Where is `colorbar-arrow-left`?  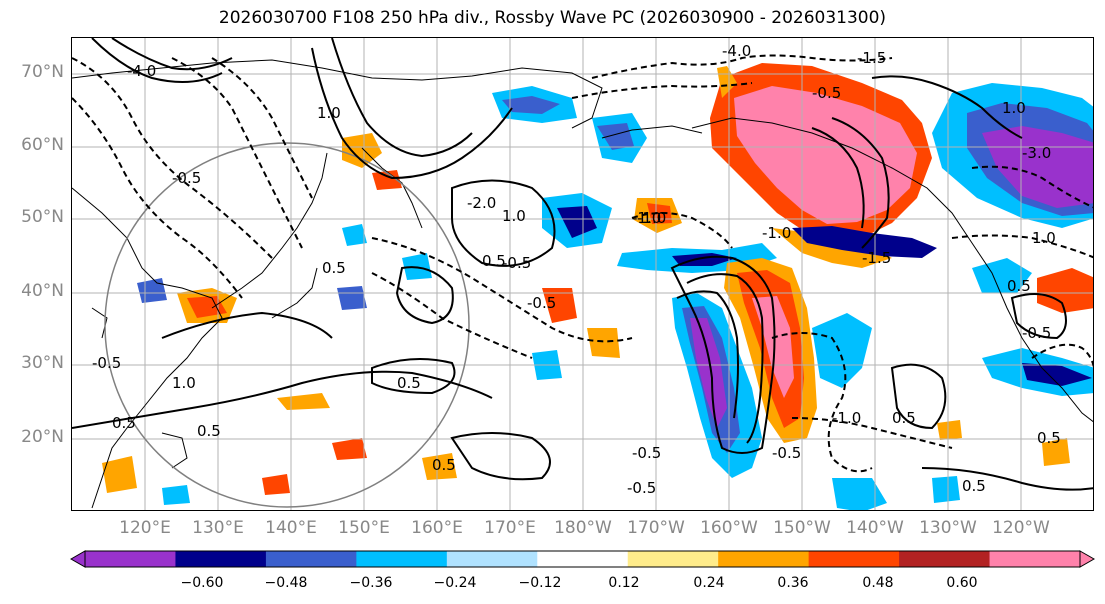 colorbar-arrow-left is located at coordinates (78, 559).